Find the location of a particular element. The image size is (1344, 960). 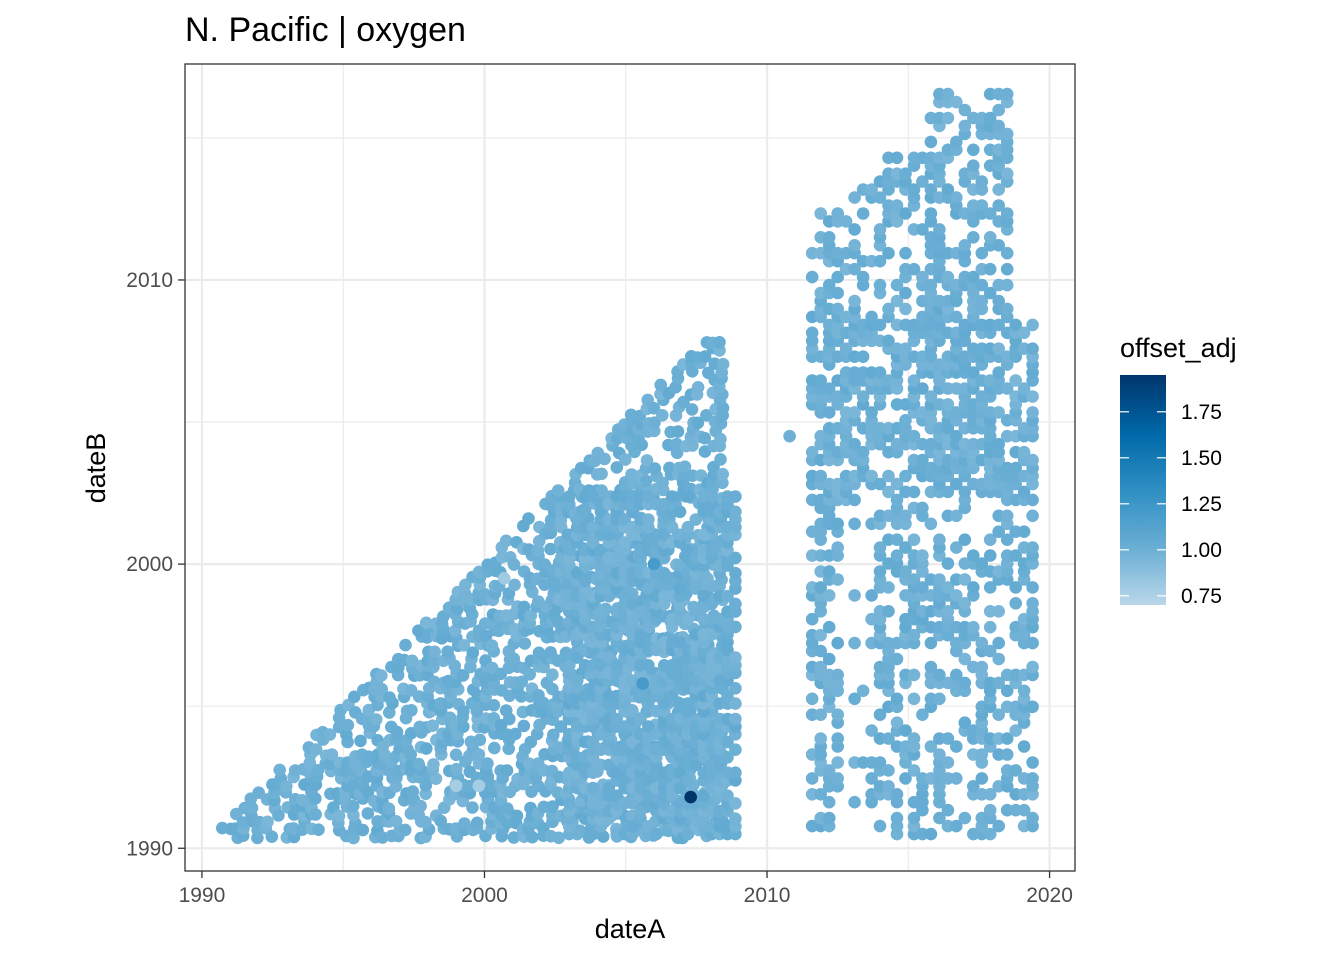

legend-title: offset_adj is located at coordinates (1178, 348).